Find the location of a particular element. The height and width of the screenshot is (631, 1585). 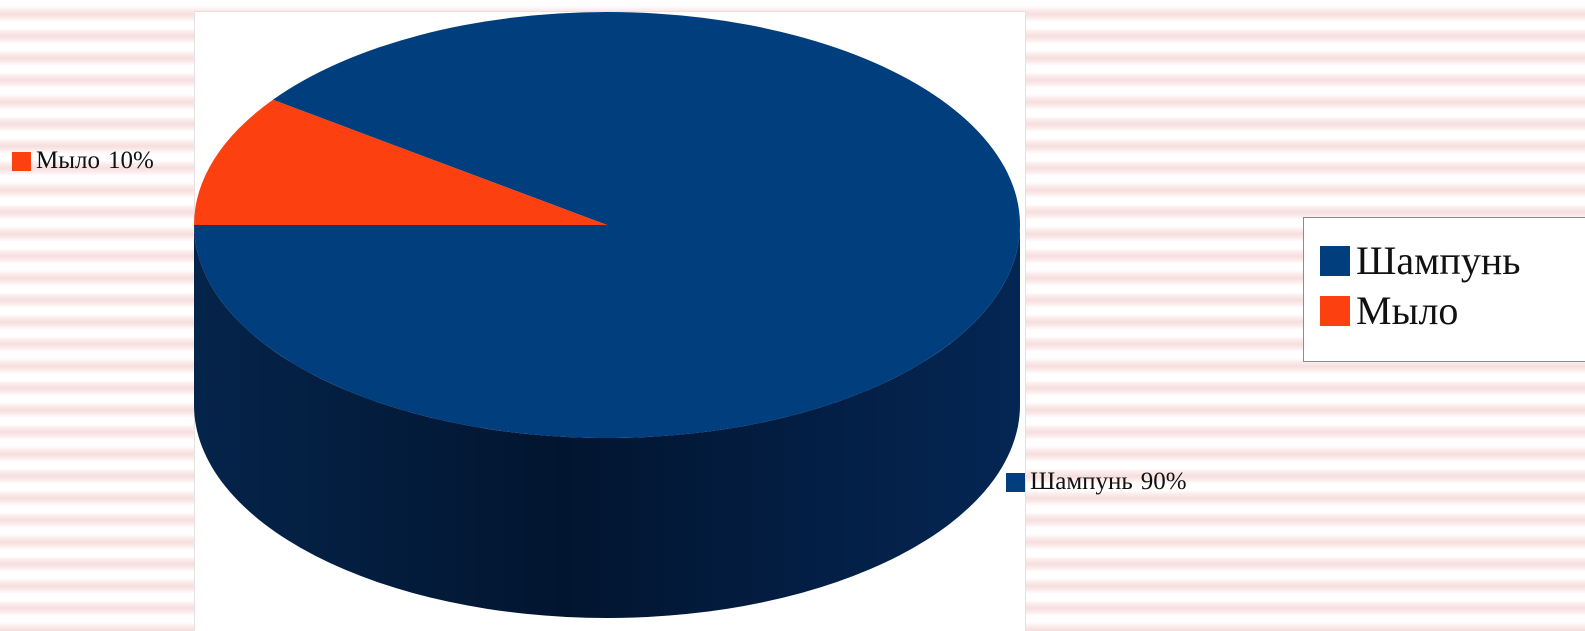

legend-item-soap: Мыло is located at coordinates (1452, 311).